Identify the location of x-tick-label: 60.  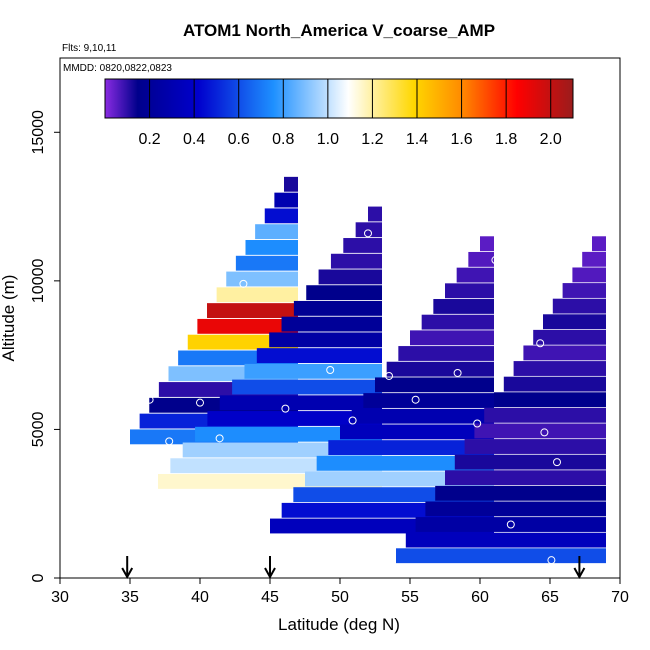
(480, 597).